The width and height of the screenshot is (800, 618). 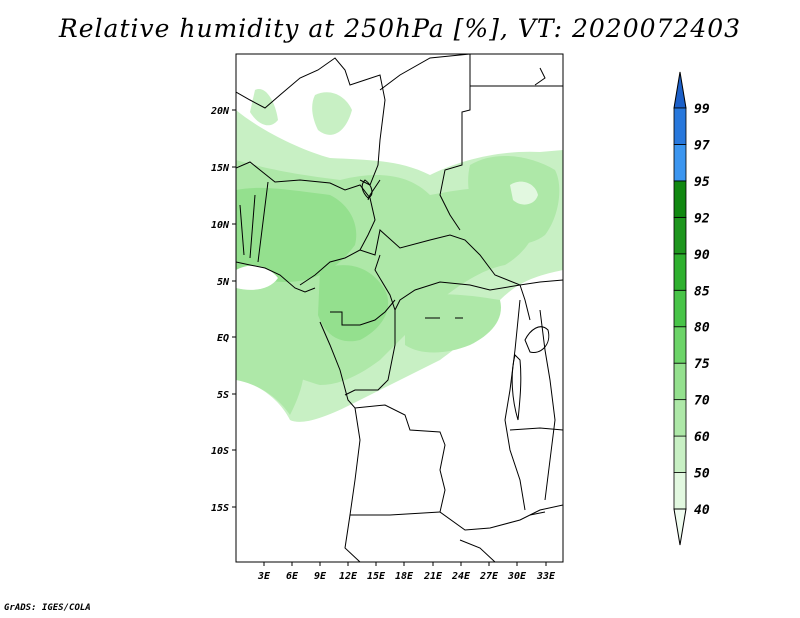 What do you see at coordinates (702, 437) in the screenshot?
I see `colorbar-label: 60` at bounding box center [702, 437].